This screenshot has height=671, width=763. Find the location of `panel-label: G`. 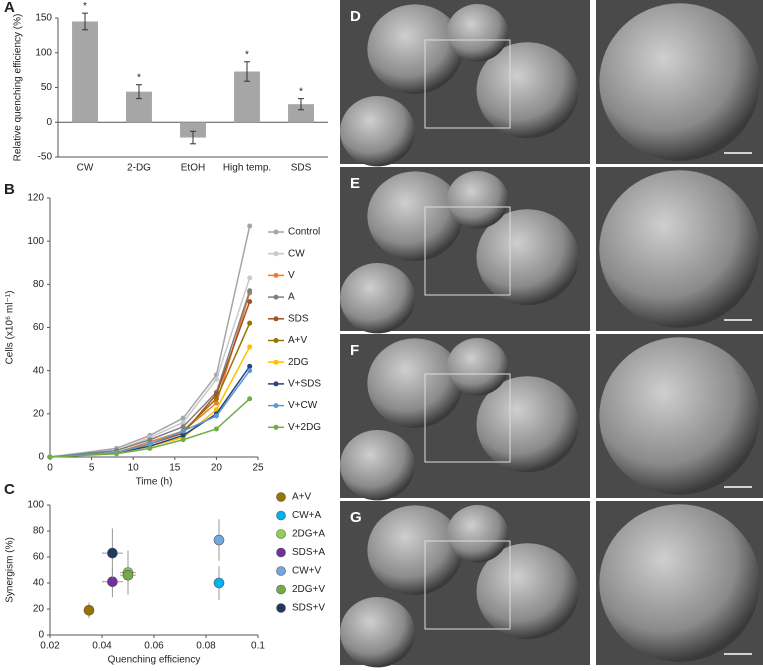

panel-label: G is located at coordinates (356, 517).